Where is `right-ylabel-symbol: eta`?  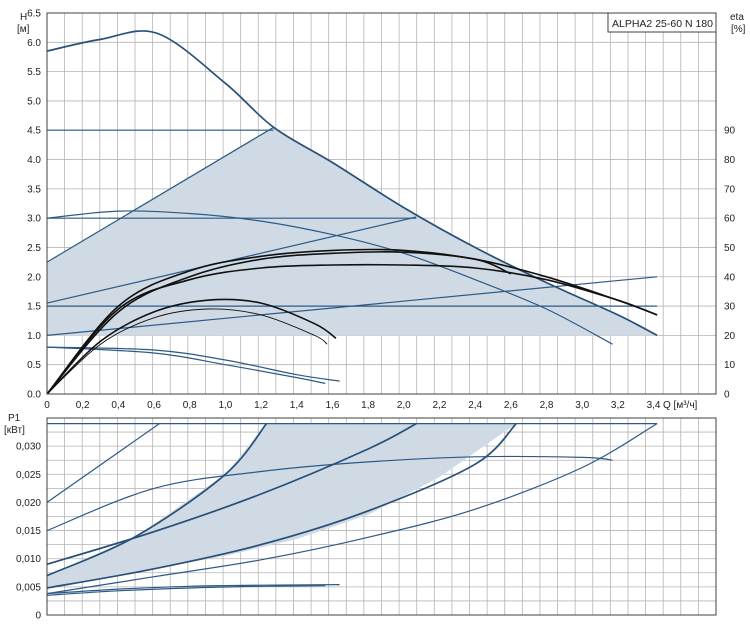 right-ylabel-symbol: eta is located at coordinates (737, 17).